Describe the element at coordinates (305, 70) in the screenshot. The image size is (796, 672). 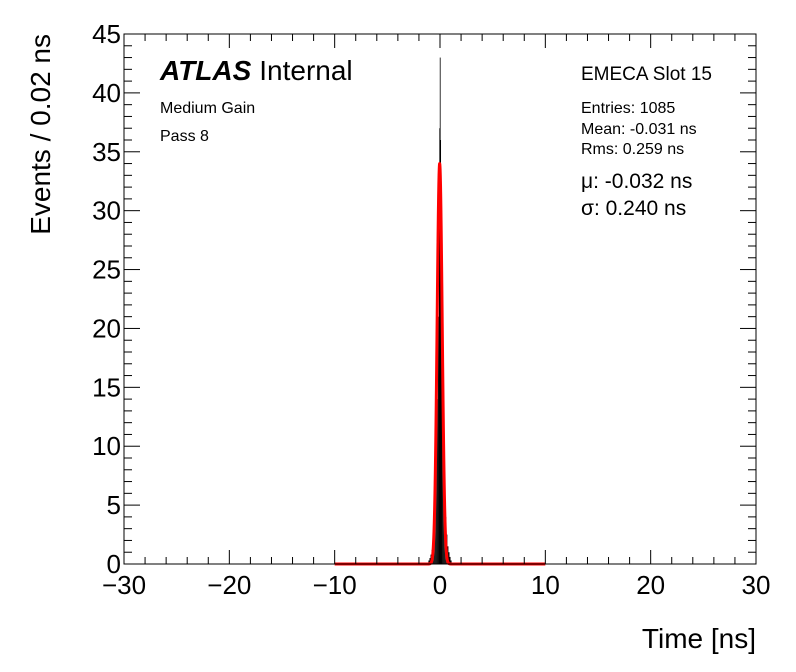
I see `internal-label: Internal` at that location.